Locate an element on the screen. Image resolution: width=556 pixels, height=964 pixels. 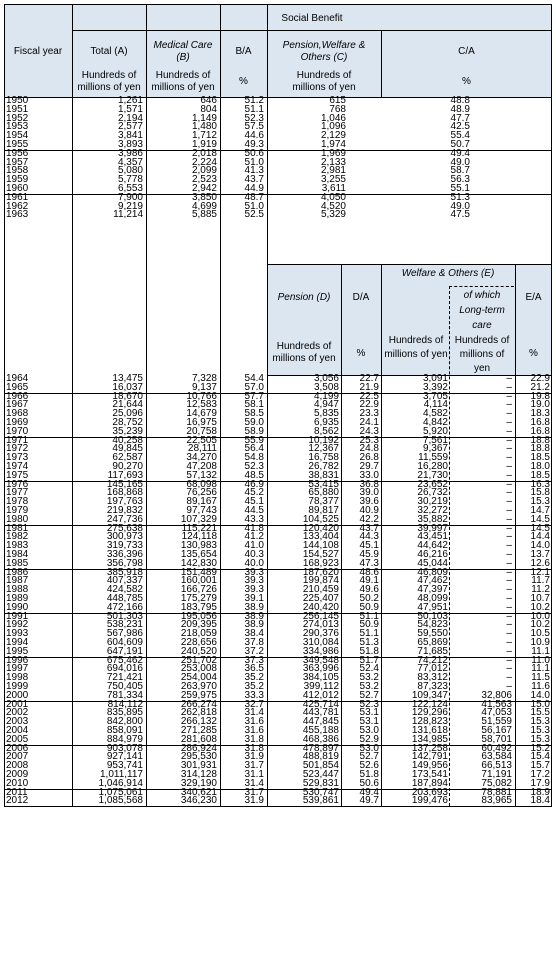
table-cell: 168,923 is located at coordinates (320, 563).